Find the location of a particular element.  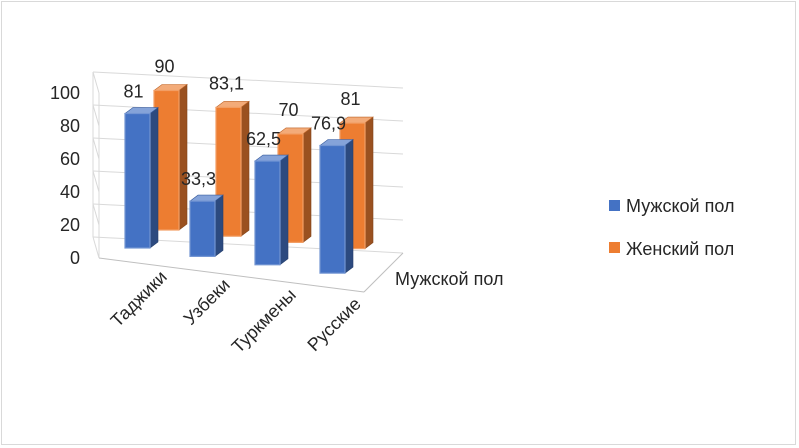

y-tick-label: 60 is located at coordinates (70, 159).